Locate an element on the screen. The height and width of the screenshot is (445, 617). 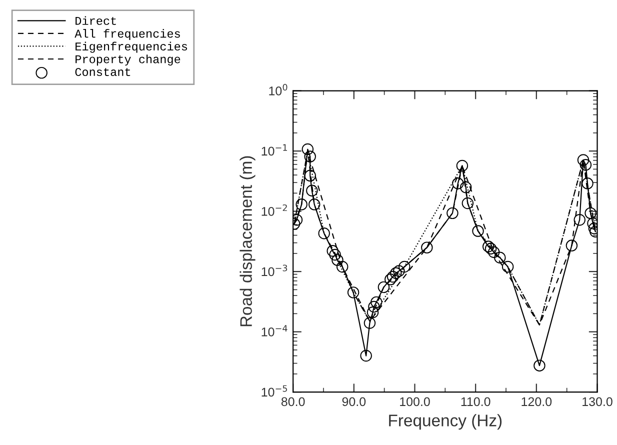
y-tick-label: 10$^{−5}$ is located at coordinates (274, 391).